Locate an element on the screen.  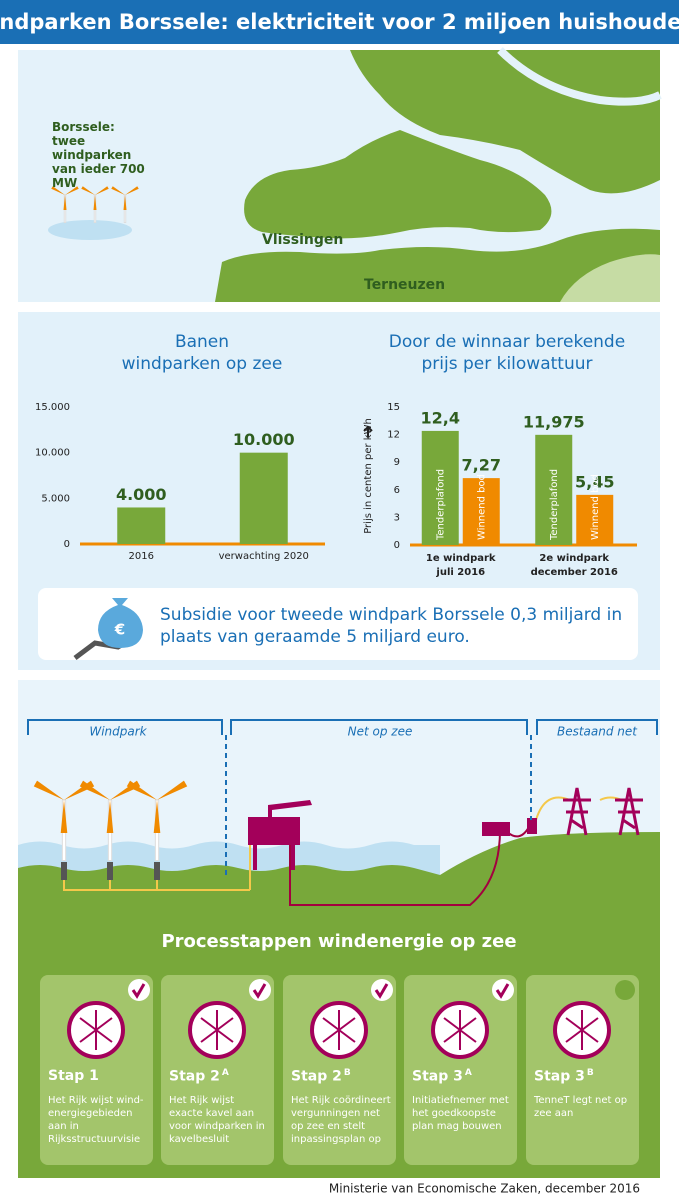
series-label: Winnend bod is located at coordinates (481, 507).